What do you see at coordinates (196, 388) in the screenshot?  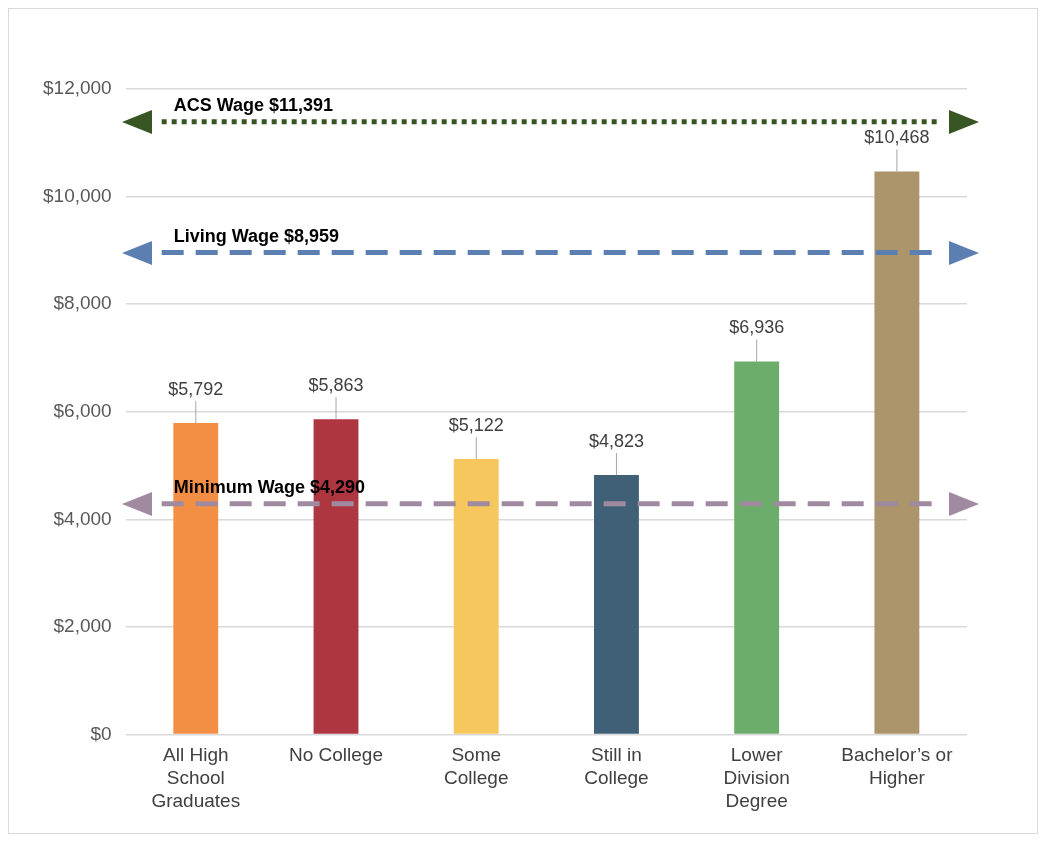 I see `data-label: $5,792` at bounding box center [196, 388].